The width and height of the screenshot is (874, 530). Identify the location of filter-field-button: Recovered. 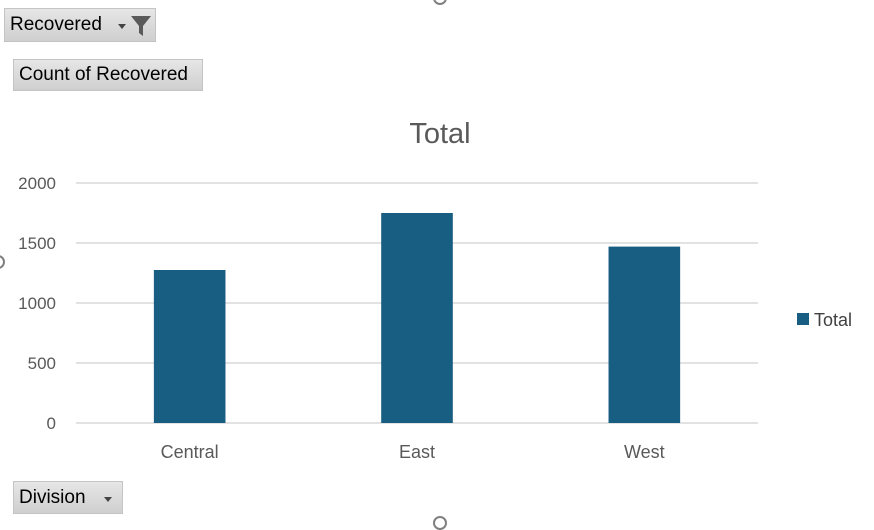
(80, 25).